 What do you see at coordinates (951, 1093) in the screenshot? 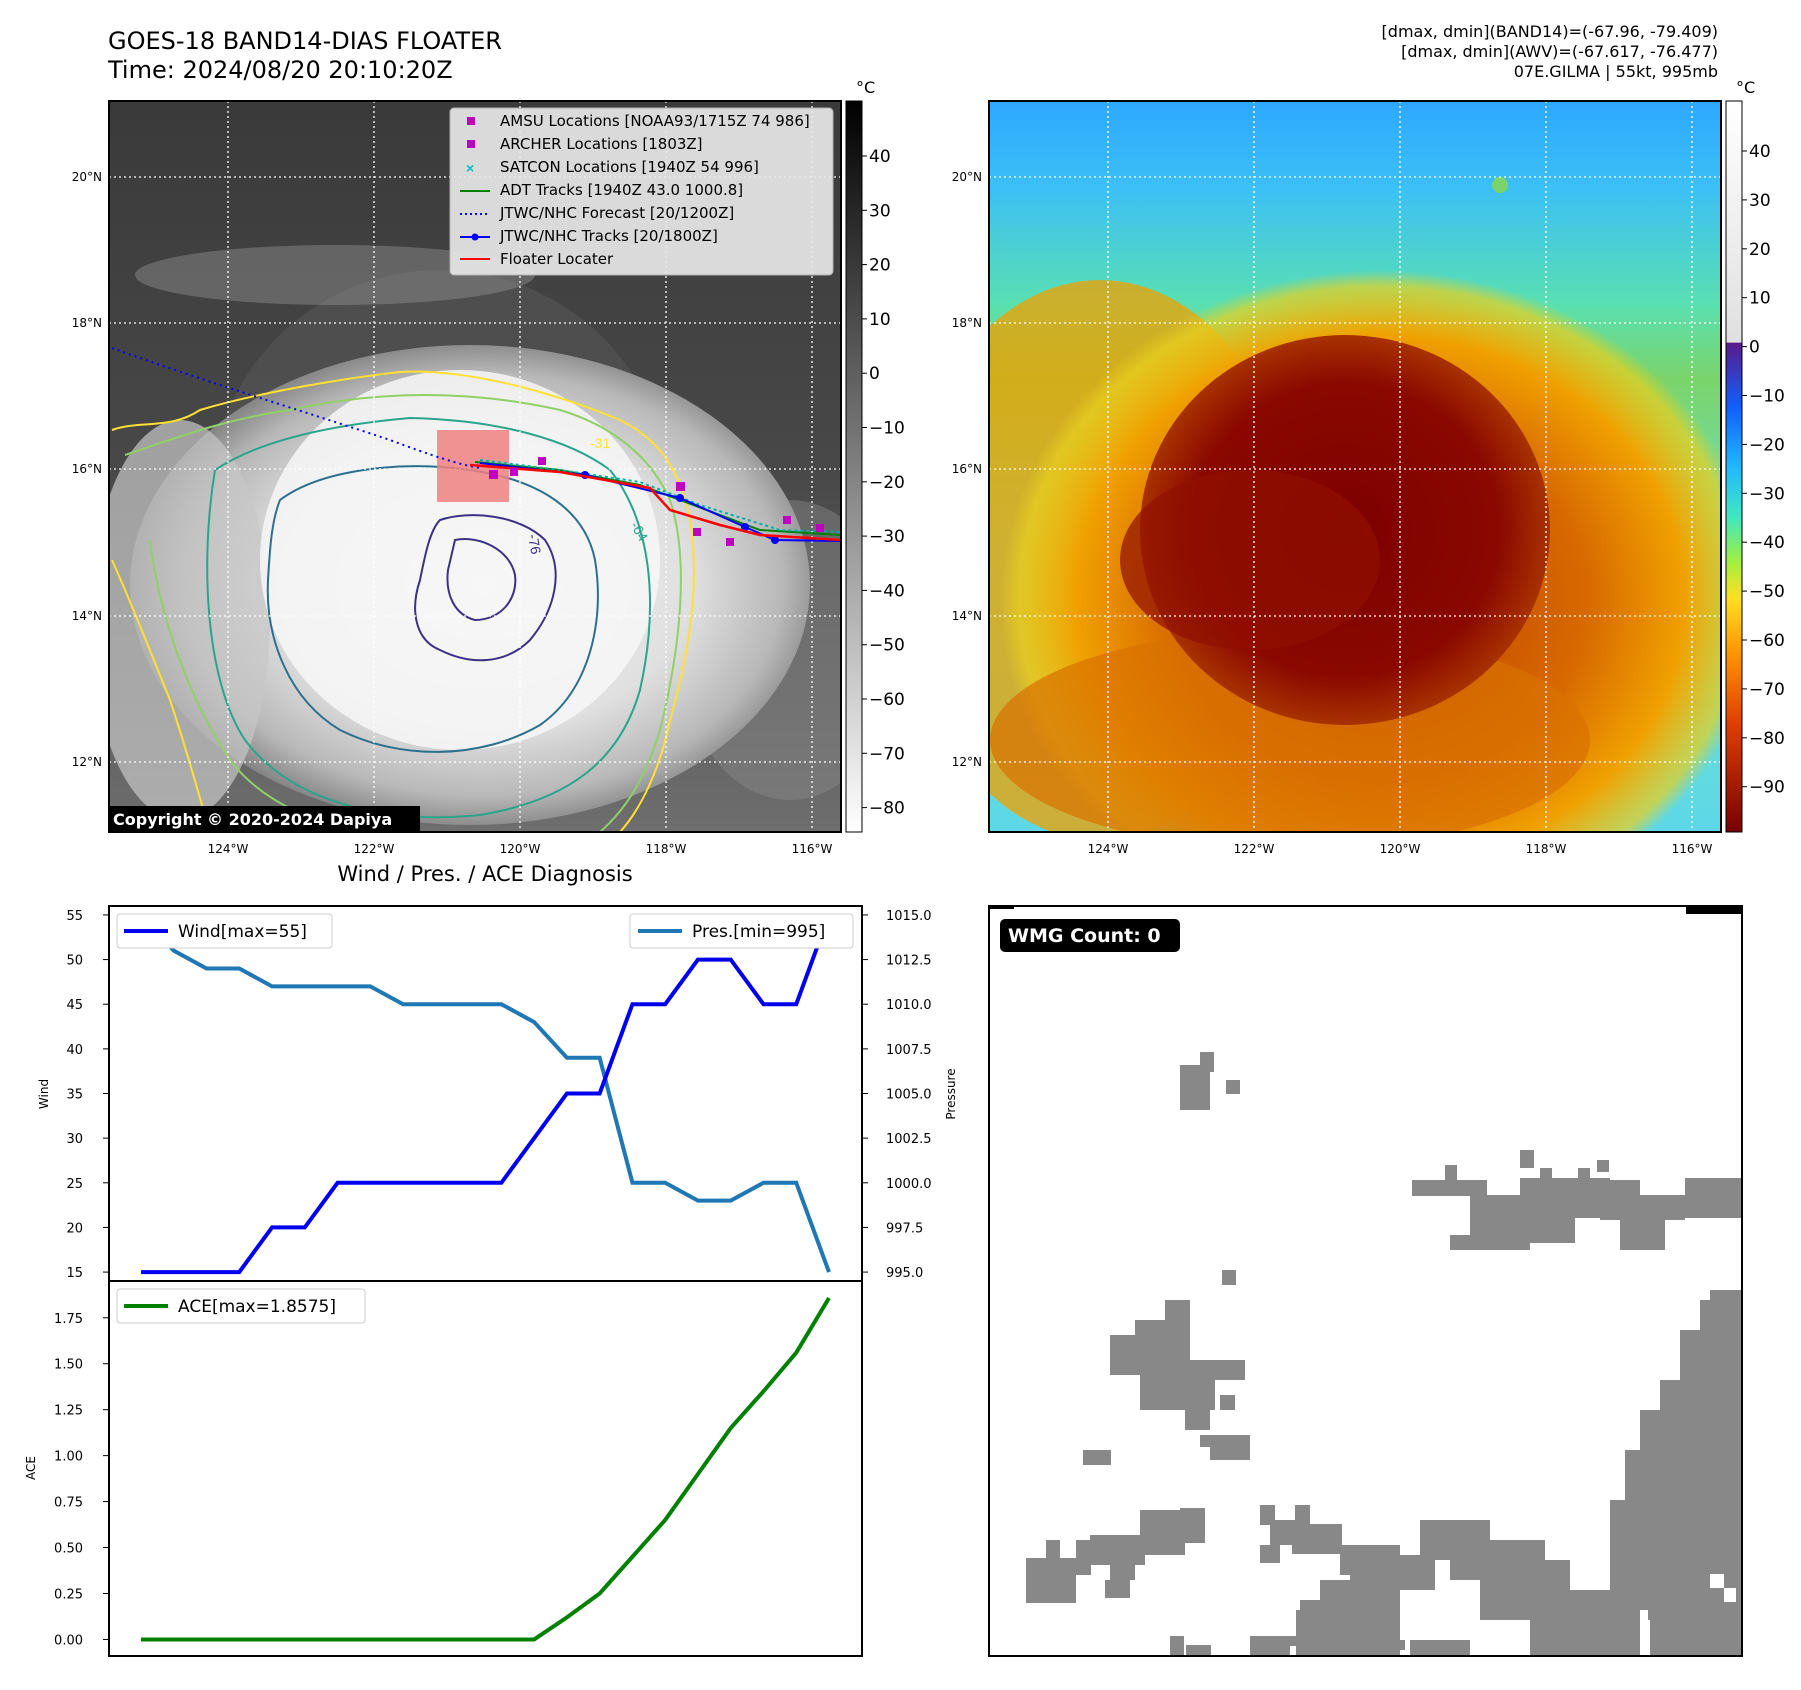
I see `pressure-ylabel: Pressure` at bounding box center [951, 1093].